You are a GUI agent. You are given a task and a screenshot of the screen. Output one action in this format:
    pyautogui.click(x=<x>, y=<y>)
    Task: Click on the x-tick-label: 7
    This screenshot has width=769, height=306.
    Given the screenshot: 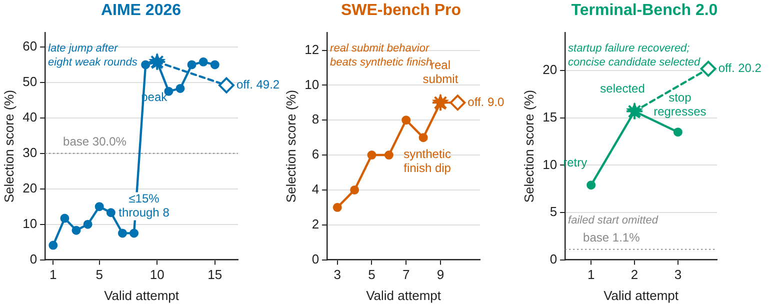 What is the action you would take?
    pyautogui.click(x=406, y=274)
    